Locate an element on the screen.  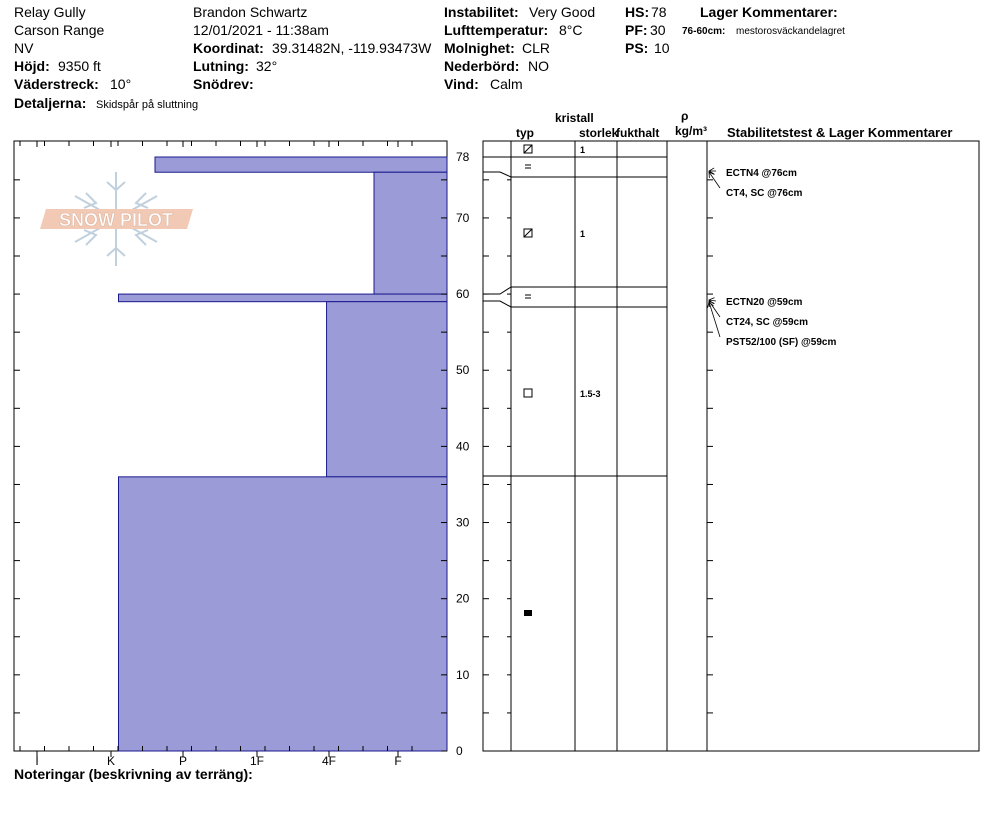
slope-value: 32° is located at coordinates (267, 66).